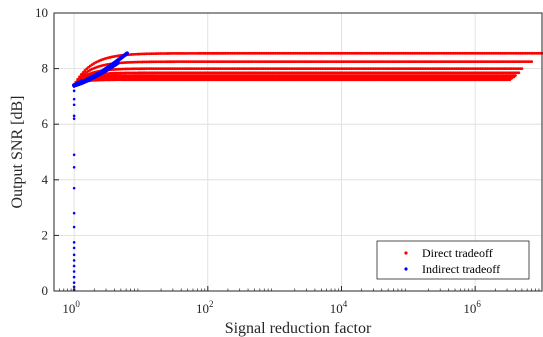 This screenshot has width=543, height=337. I want to click on y-tick-label: 10, so click(41, 12).